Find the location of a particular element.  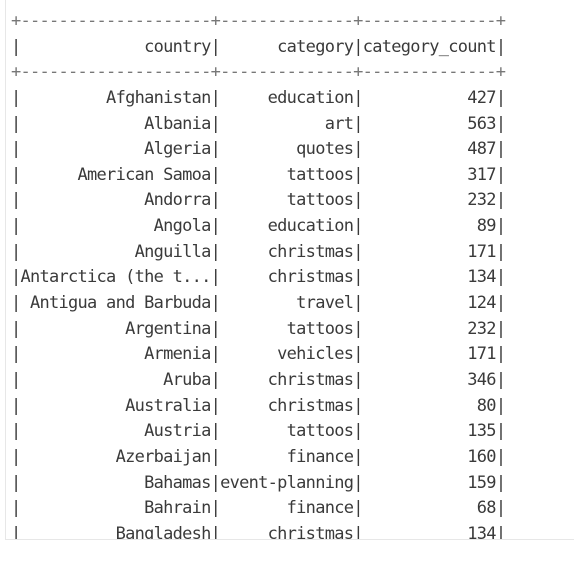

table-row: | Algeria| quotes| 487| is located at coordinates (258, 150).